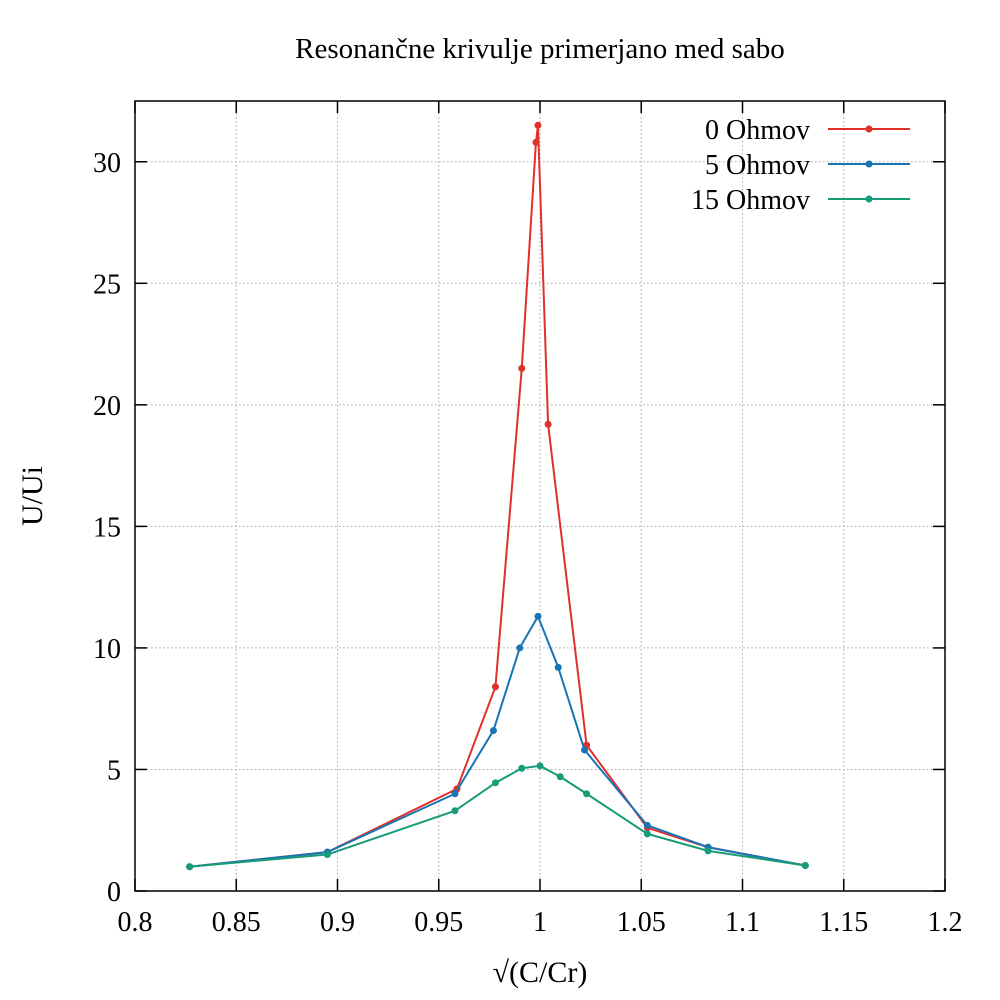 The height and width of the screenshot is (1000, 1000). I want to click on legend-label: 15 Ohmov, so click(750, 200).